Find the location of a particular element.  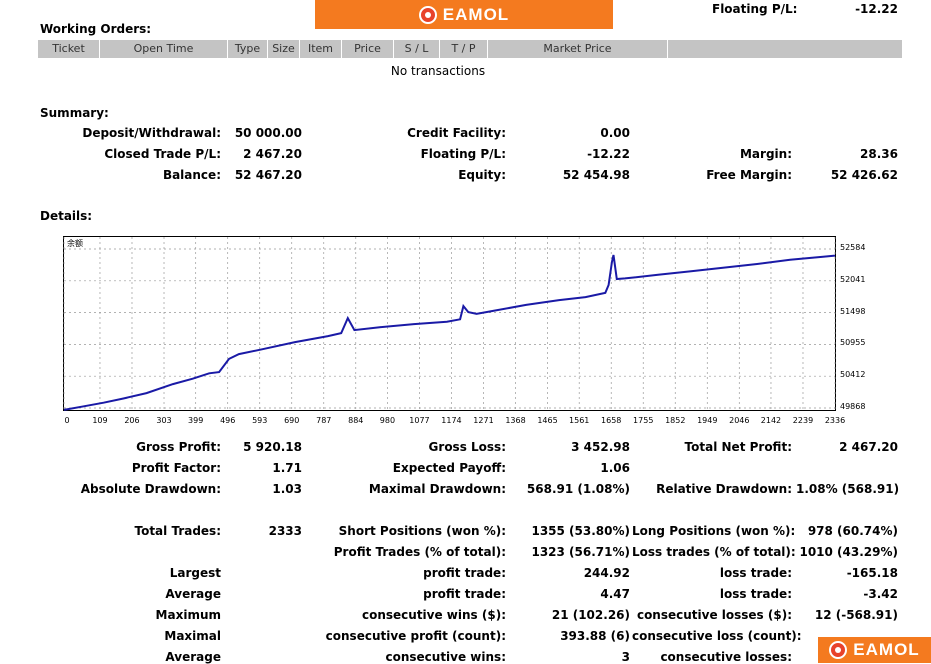

maximal-profit-value: 393.88 (6) is located at coordinates (595, 636).